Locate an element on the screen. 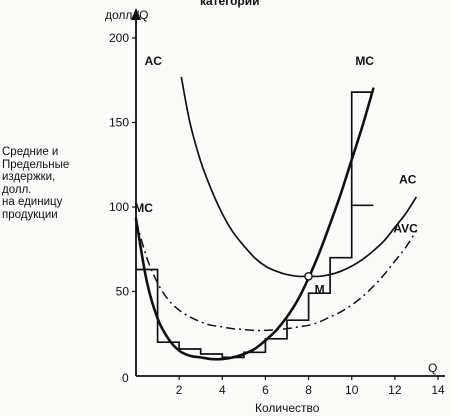 The height and width of the screenshot is (416, 451). x-tick-label: 8 is located at coordinates (308, 390).